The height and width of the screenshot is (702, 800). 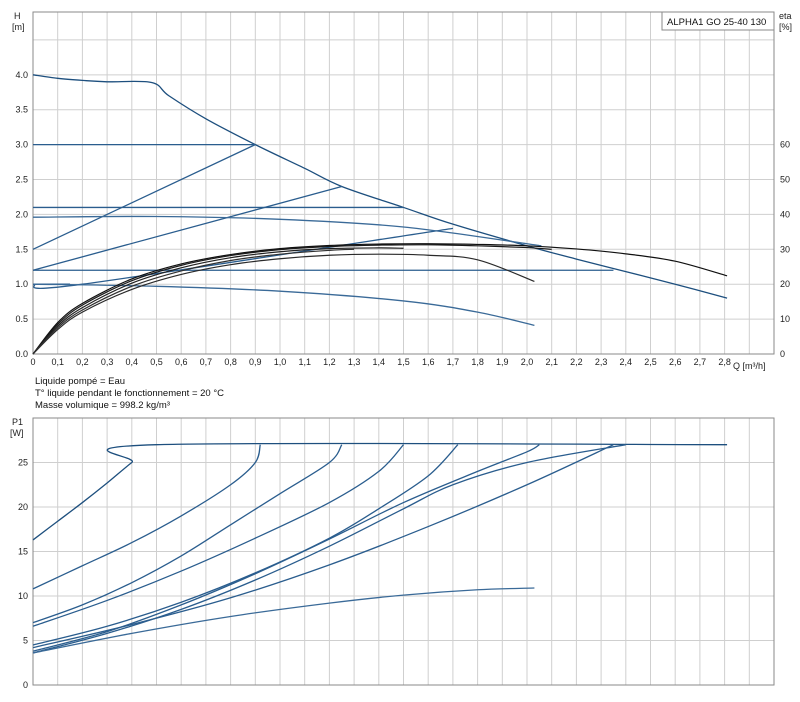 What do you see at coordinates (675, 362) in the screenshot?
I see `head-x-tick-label: 2,6` at bounding box center [675, 362].